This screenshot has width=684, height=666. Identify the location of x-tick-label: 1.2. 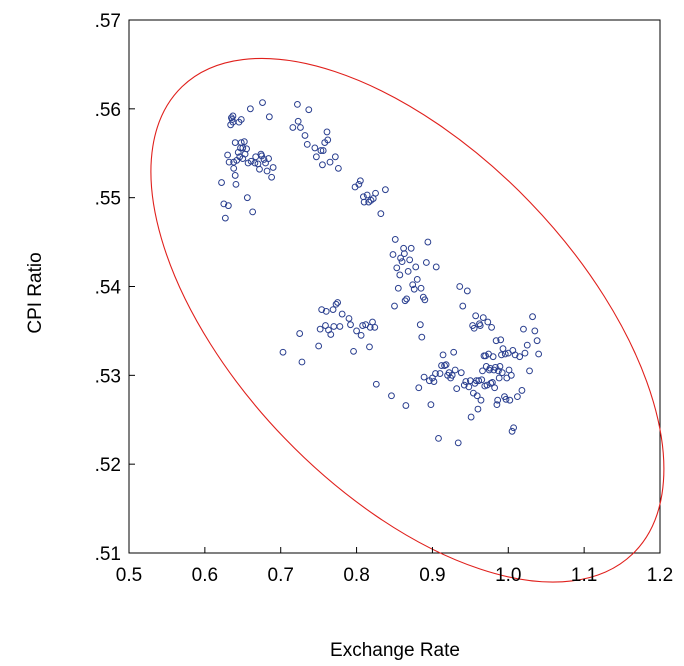
(660, 575).